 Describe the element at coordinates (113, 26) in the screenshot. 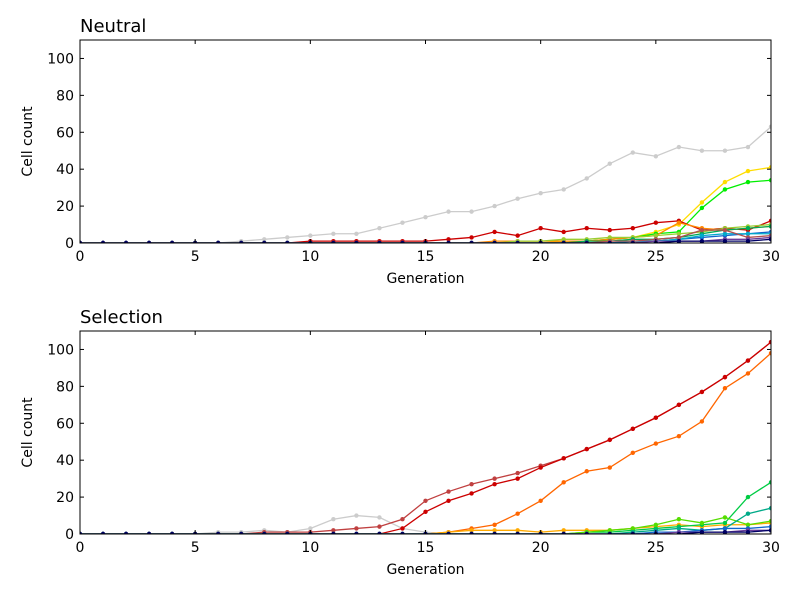

I see `chart-title: Neutral` at that location.